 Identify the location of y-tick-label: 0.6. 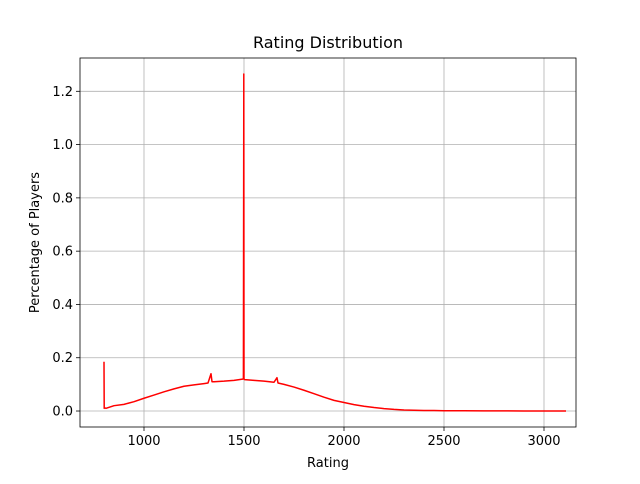
(62, 252).